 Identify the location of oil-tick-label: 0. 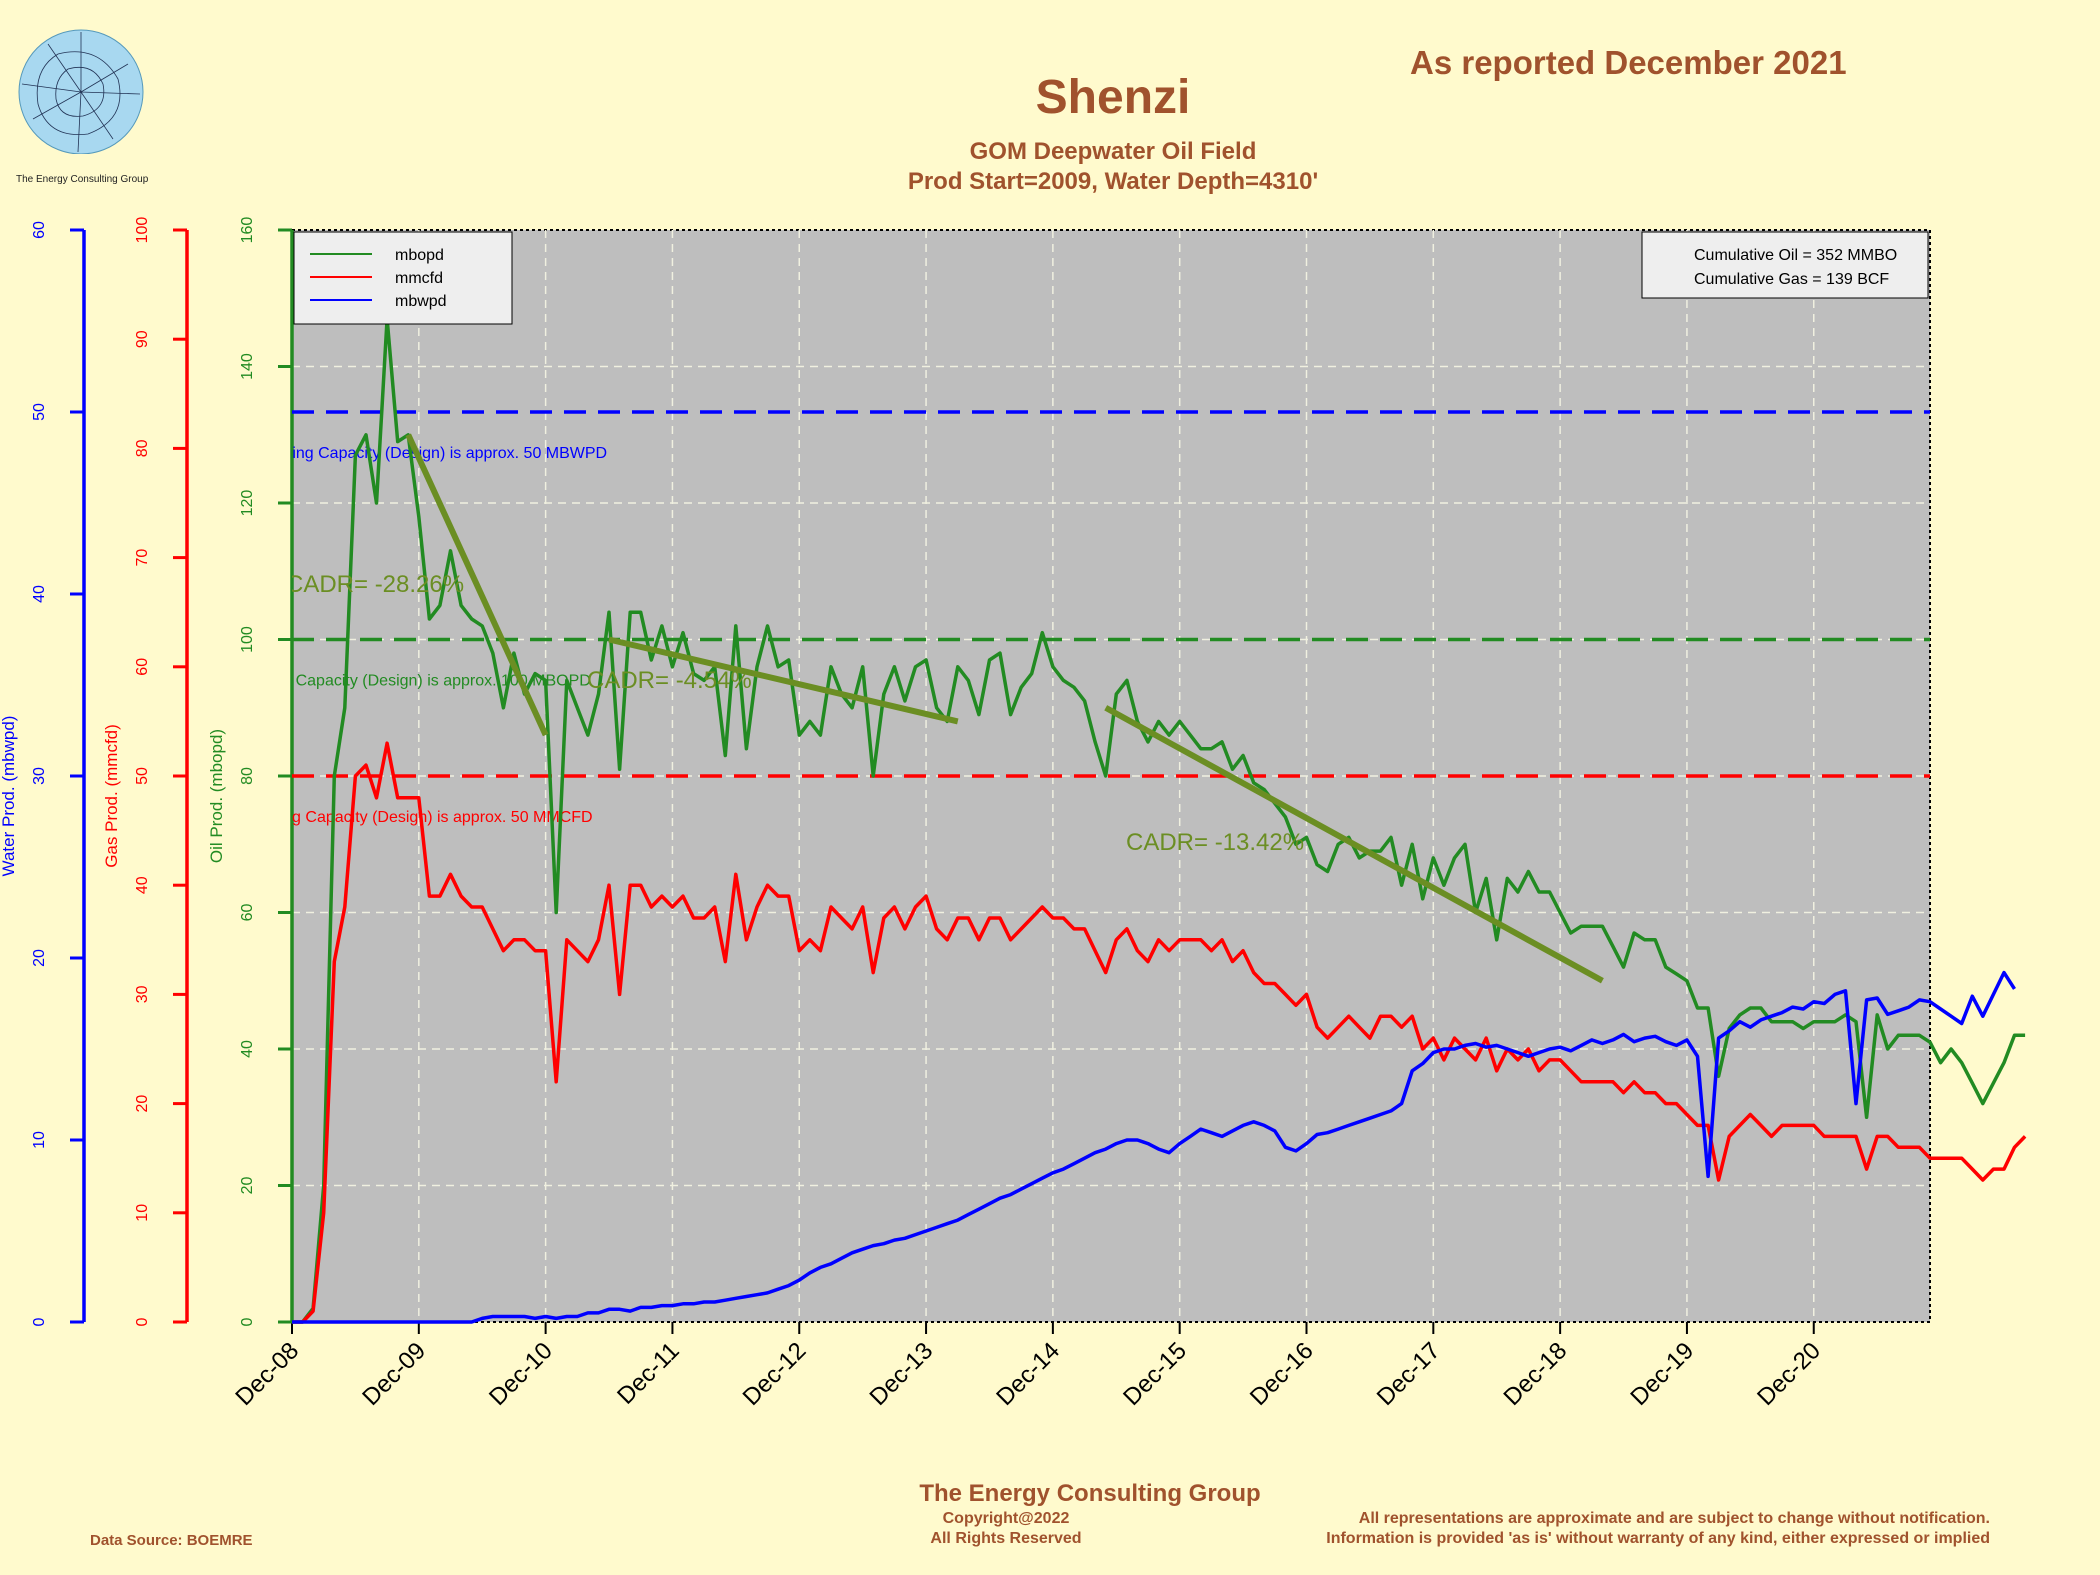
(247, 1321).